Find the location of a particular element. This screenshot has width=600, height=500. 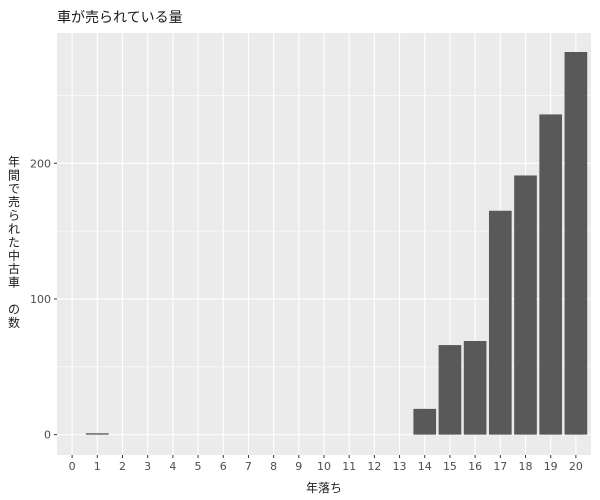

x-axis: 0 1 2 3 4 5 6 7 8 9 10 11 12 13 14 15 16 17 18 19 20 is located at coordinates (326, 464).